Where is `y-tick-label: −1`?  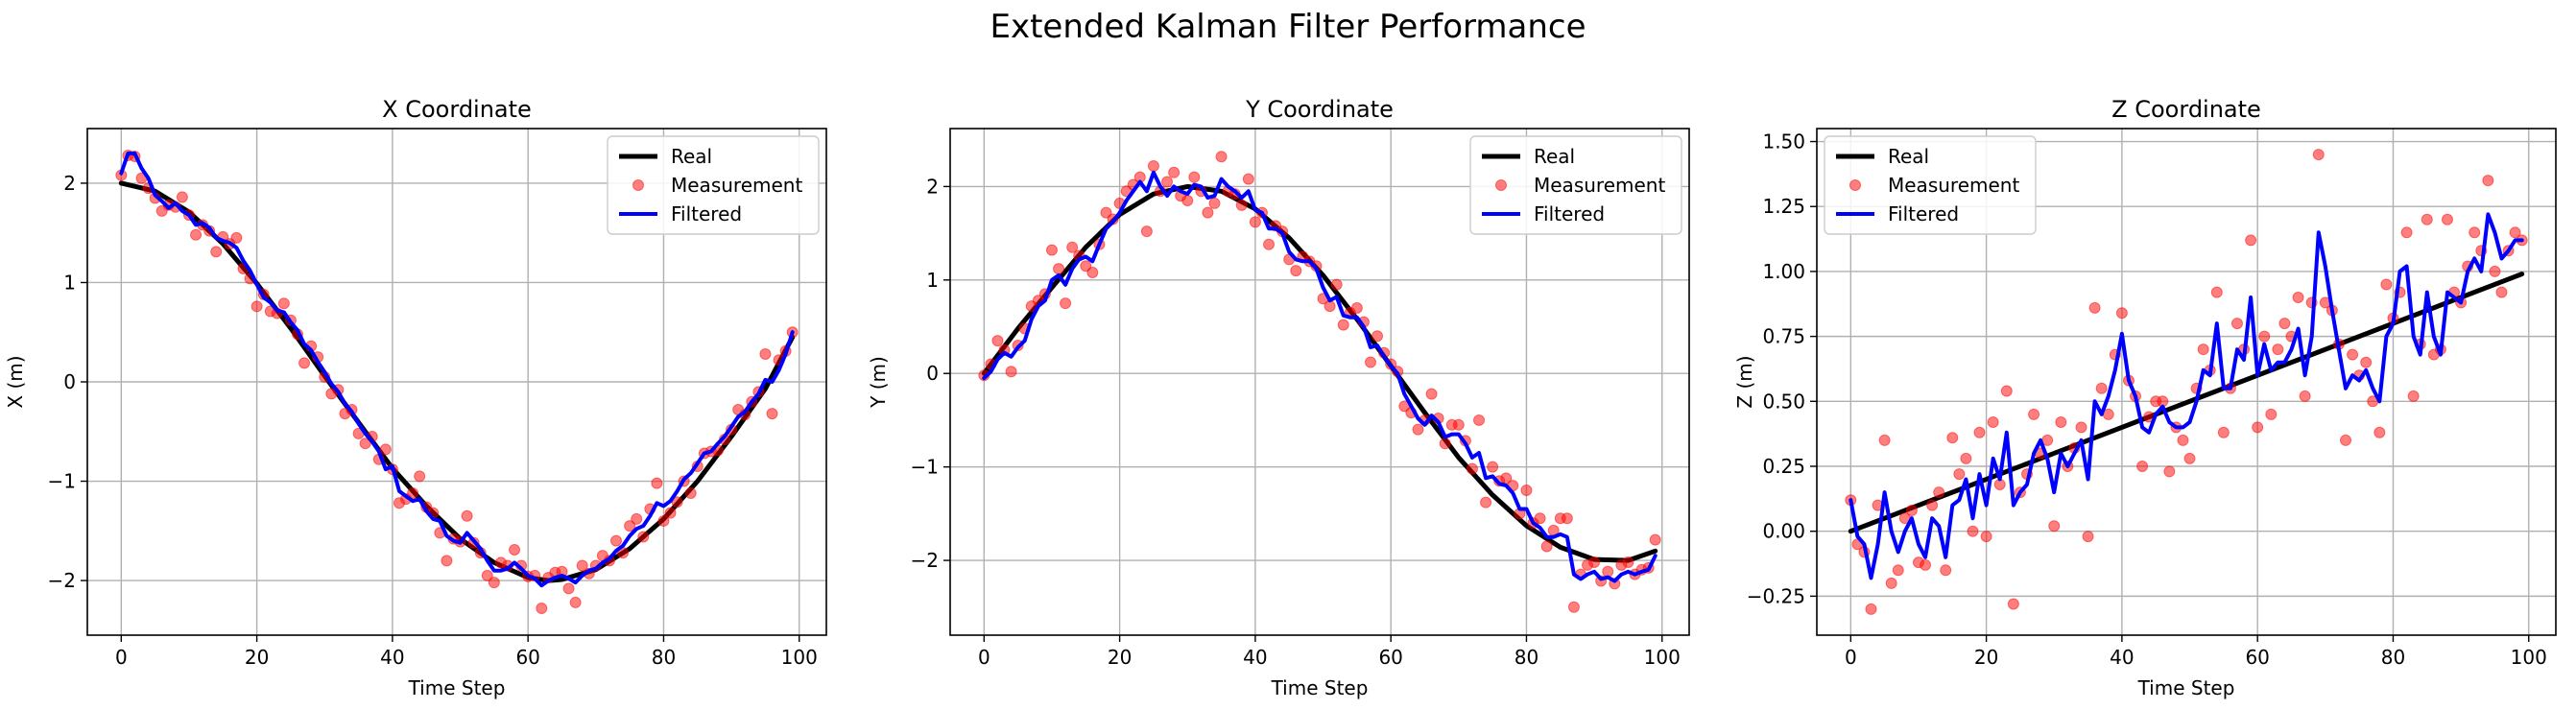
y-tick-label: −1 is located at coordinates (62, 481).